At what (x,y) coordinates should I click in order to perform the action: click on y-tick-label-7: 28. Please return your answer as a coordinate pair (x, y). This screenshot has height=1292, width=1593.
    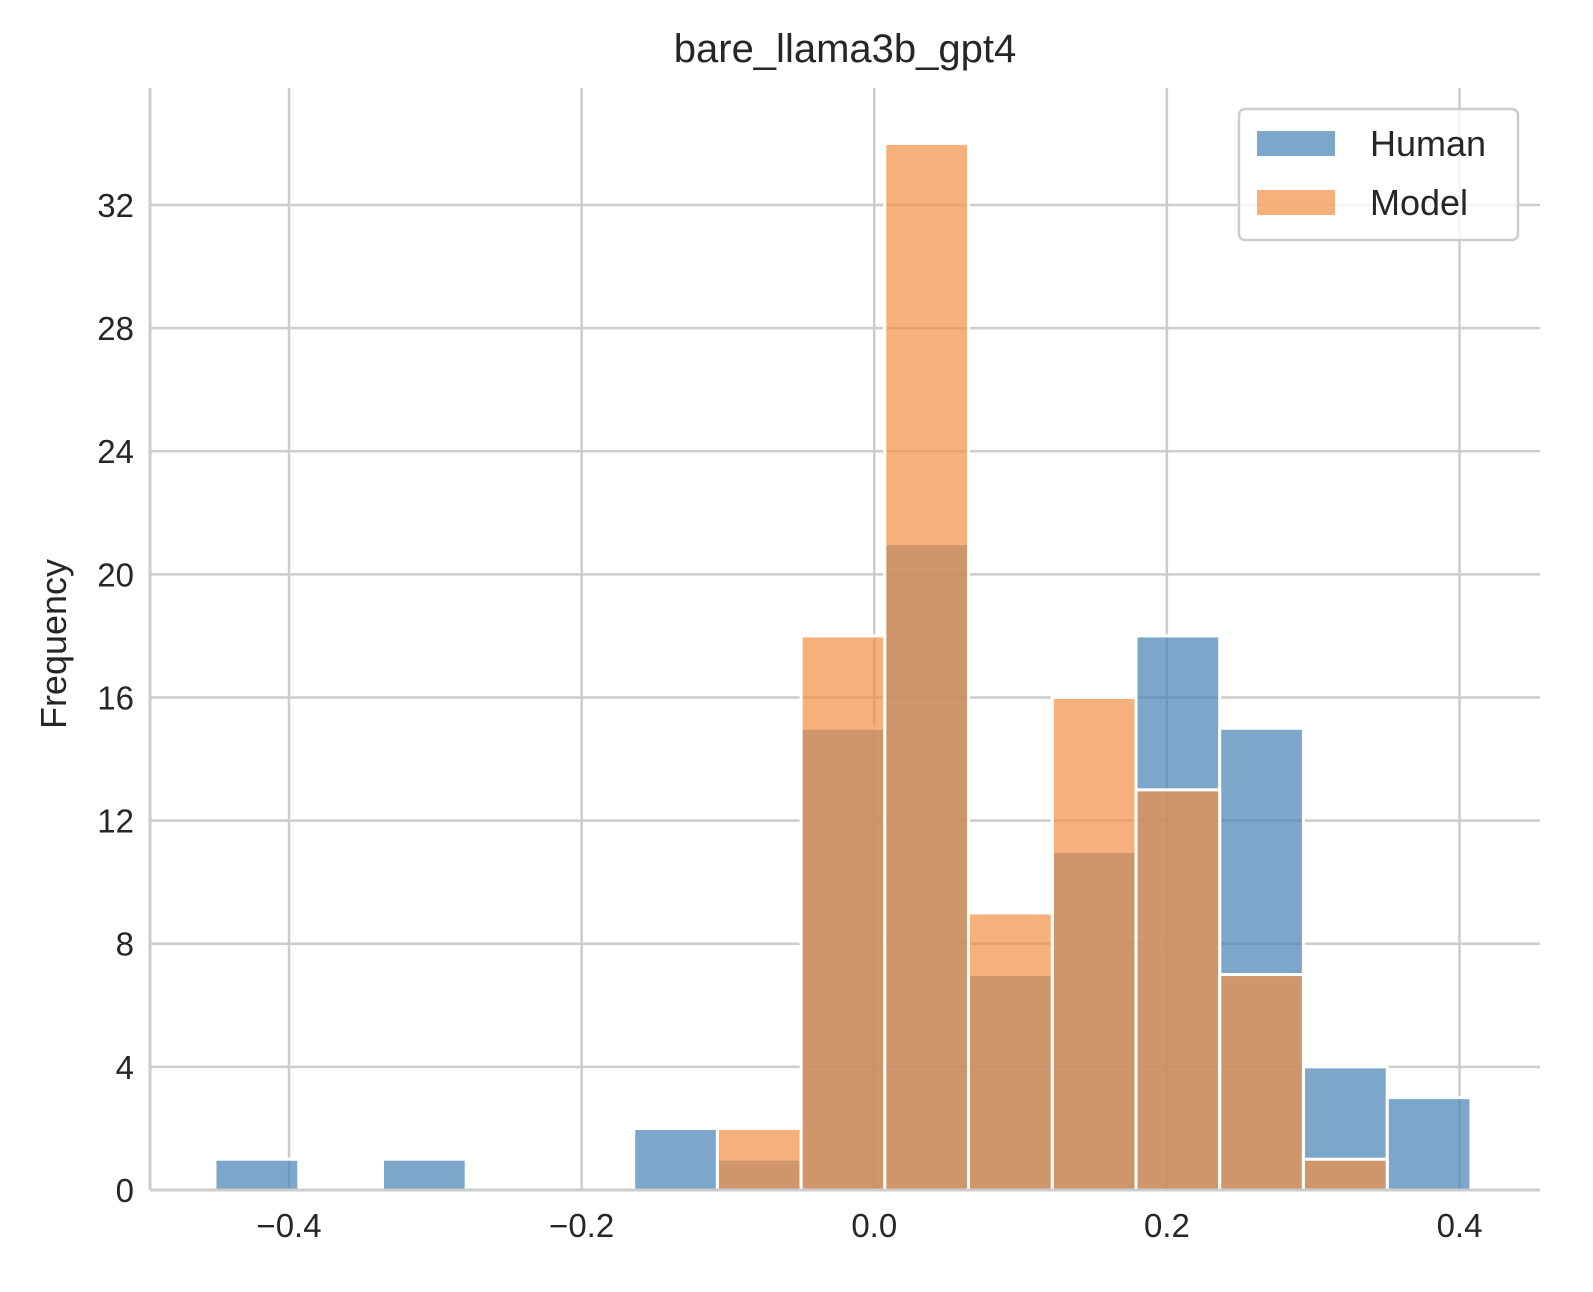
    Looking at the image, I should click on (115, 328).